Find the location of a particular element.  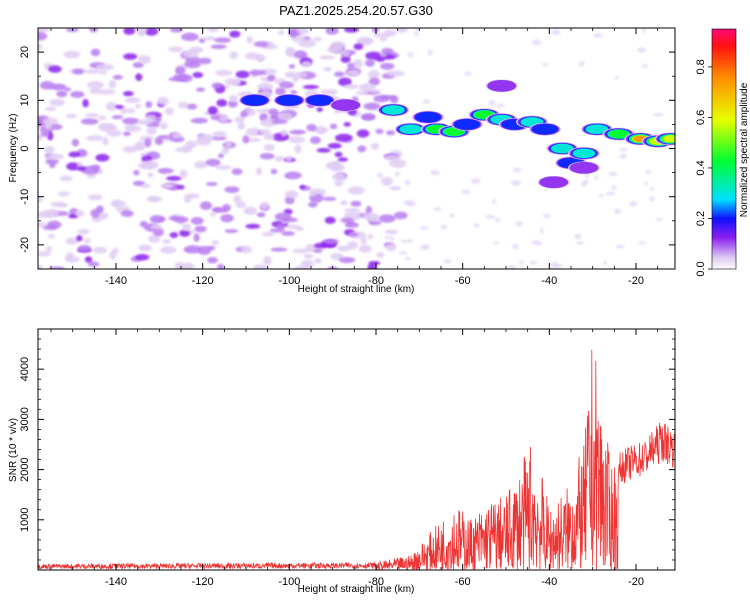

snr-y-label: SNR (10 * v/v) is located at coordinates (13, 450).